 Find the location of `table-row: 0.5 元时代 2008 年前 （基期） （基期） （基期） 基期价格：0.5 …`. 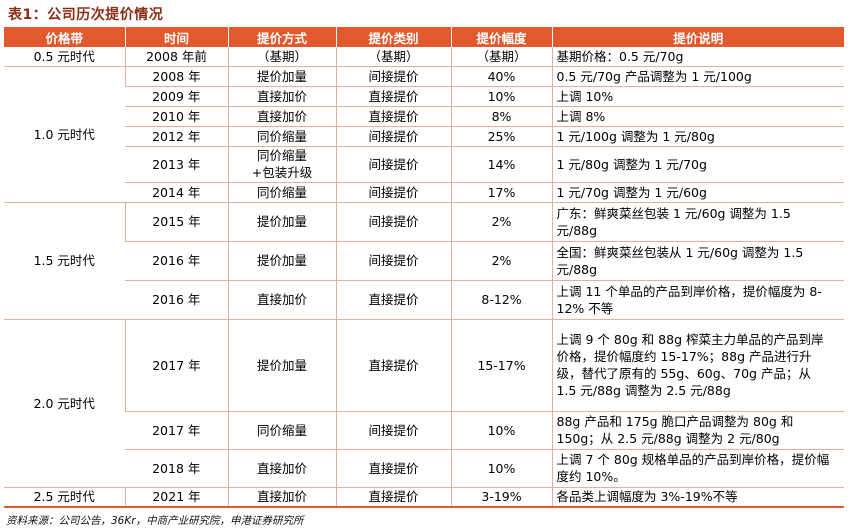

table-row: 0.5 元时代 2008 年前 （基期） （基期） （基期） 基期价格：0.5 … is located at coordinates (424, 57).